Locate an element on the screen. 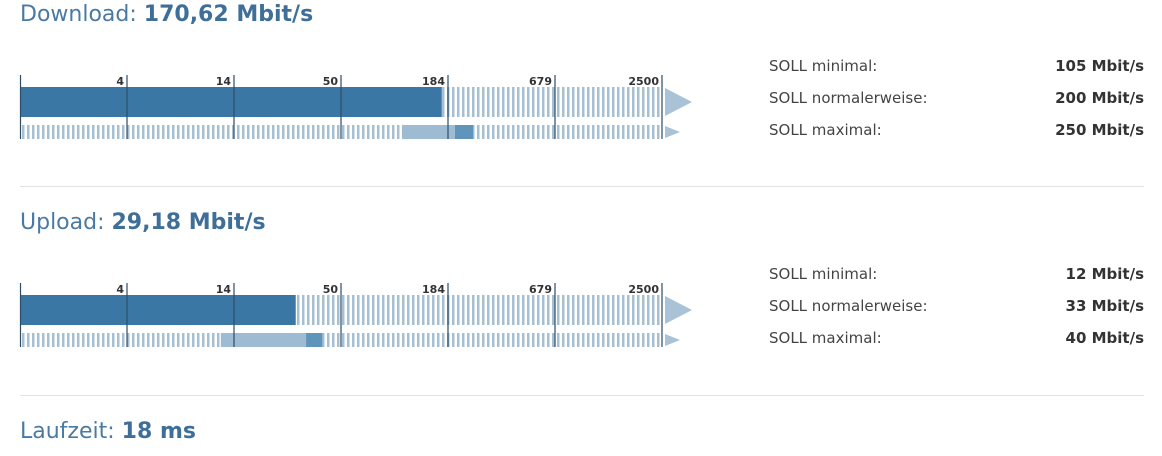  soll-minimal-value: 105 Mbit/s is located at coordinates (1099, 66).